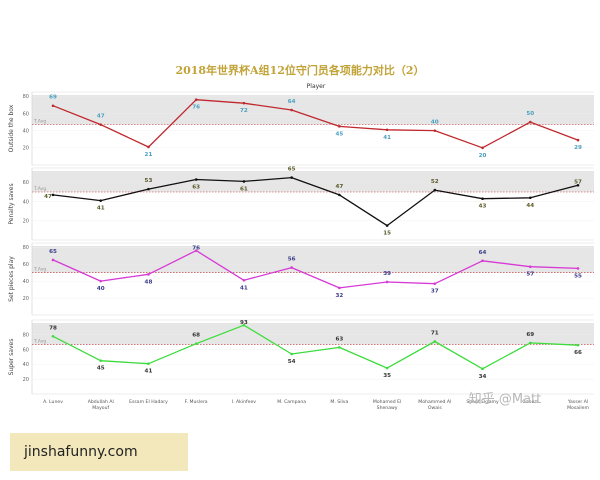 The height and width of the screenshot is (480, 600). Describe the element at coordinates (483, 207) in the screenshot. I see `data-label: 43` at that location.